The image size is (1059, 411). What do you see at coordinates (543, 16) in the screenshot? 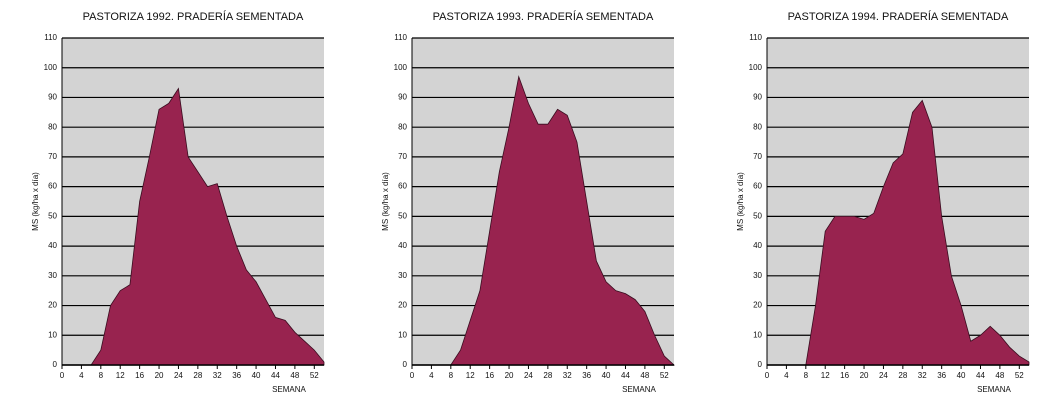
I see `chart-title: PASTORIZA 1993. PRADERÍA SEMENTADA` at bounding box center [543, 16].